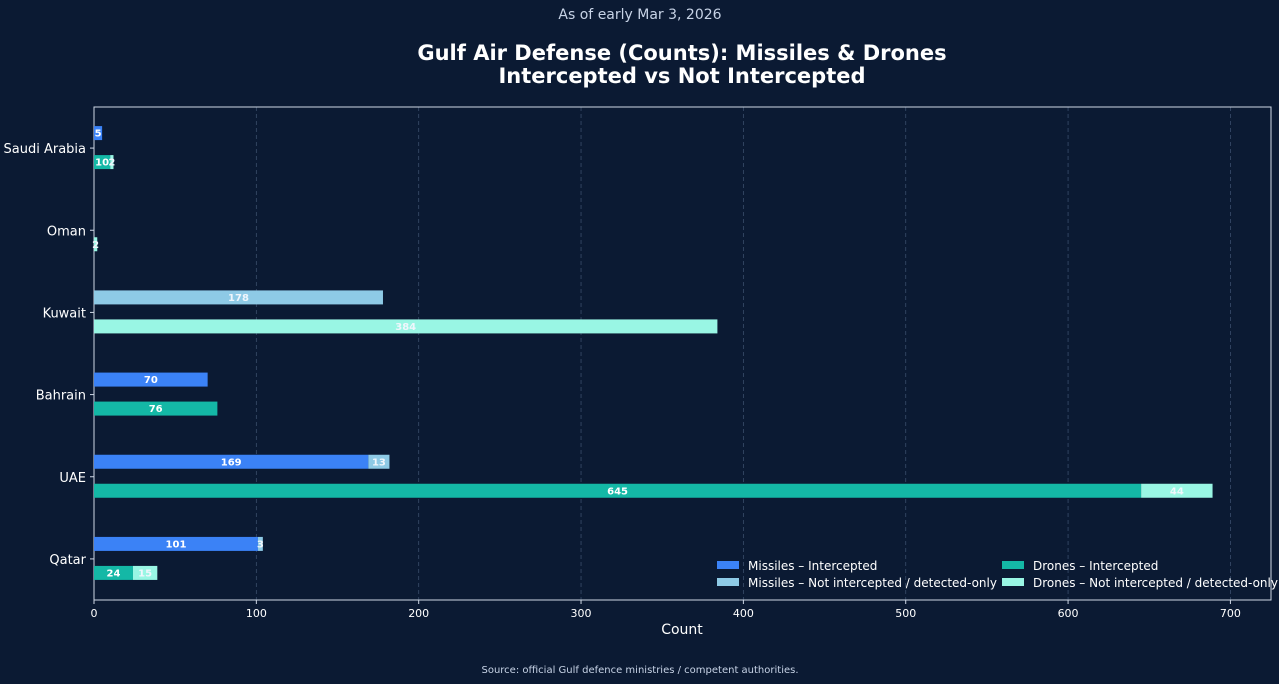 The image size is (1279, 684). Describe the element at coordinates (72, 478) in the screenshot. I see `category-label: UAE` at that location.